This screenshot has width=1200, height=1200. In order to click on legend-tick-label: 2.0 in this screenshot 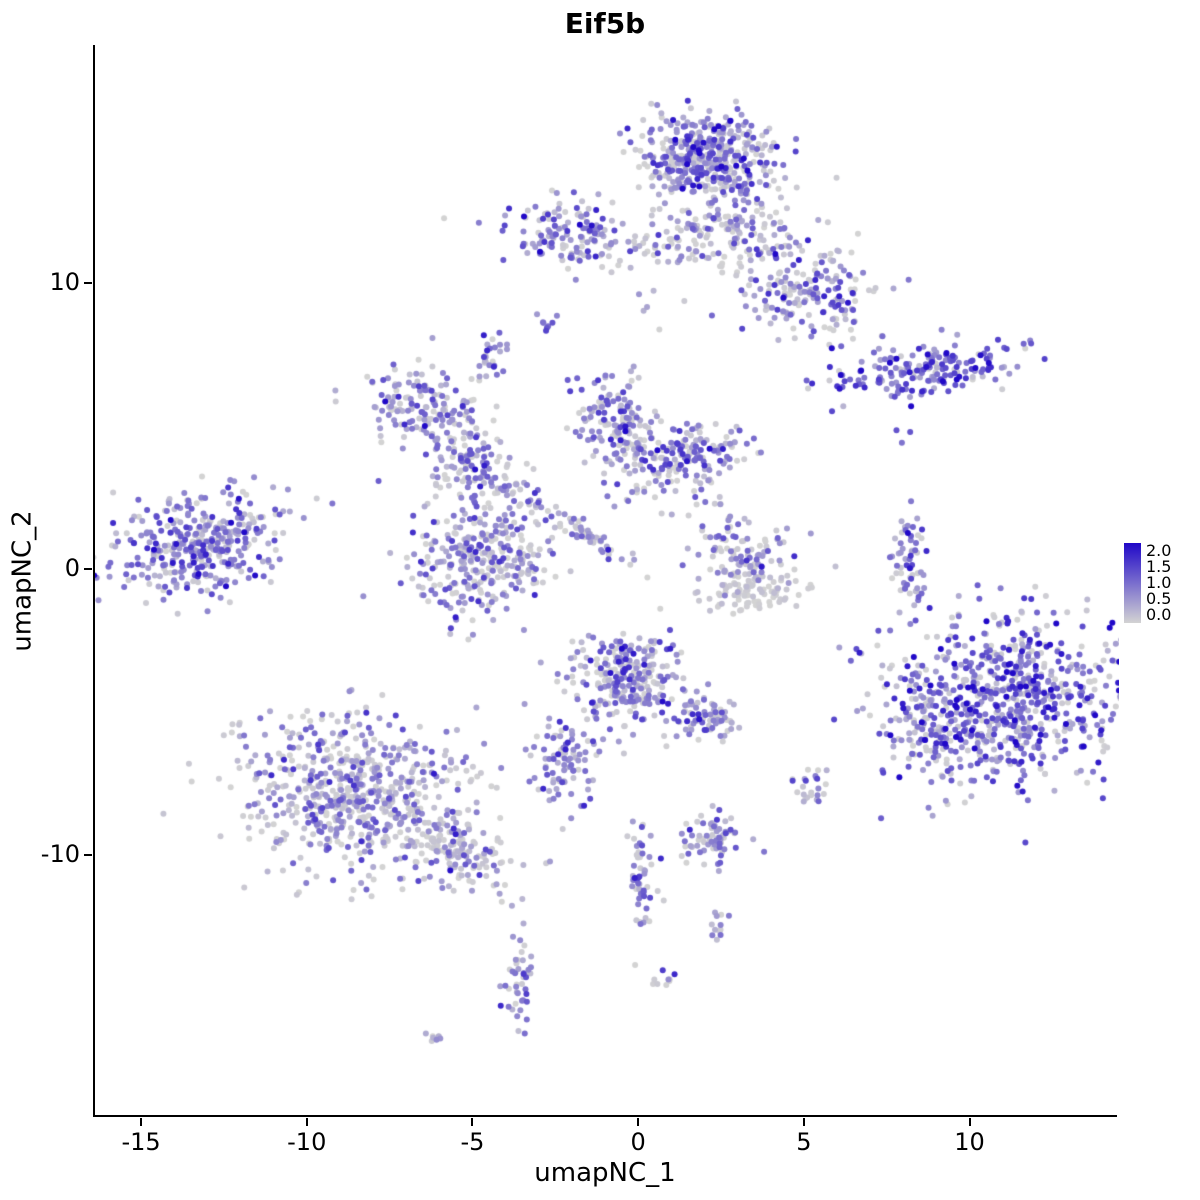, I will do `click(1159, 550)`.